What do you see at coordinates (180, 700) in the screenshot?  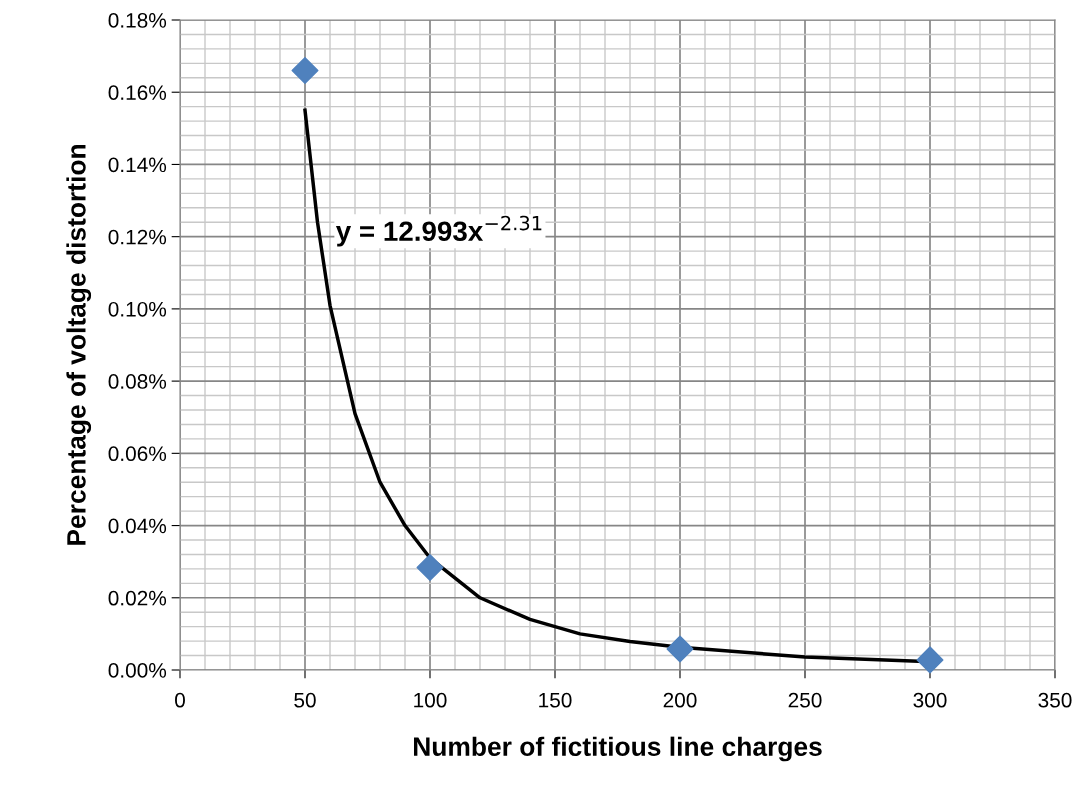 I see `x-tick-label: 0` at bounding box center [180, 700].